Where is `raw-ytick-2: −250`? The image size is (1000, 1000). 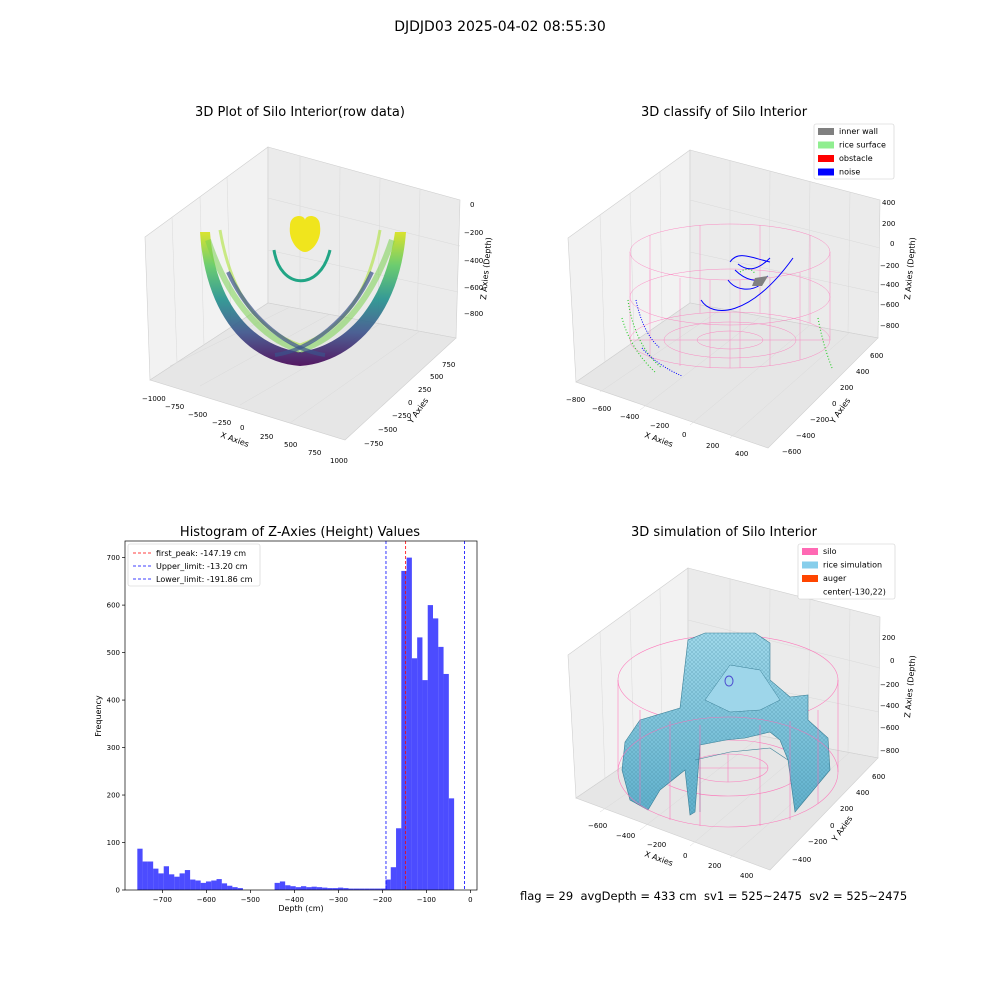
raw-ytick-2: −250 is located at coordinates (401, 416).